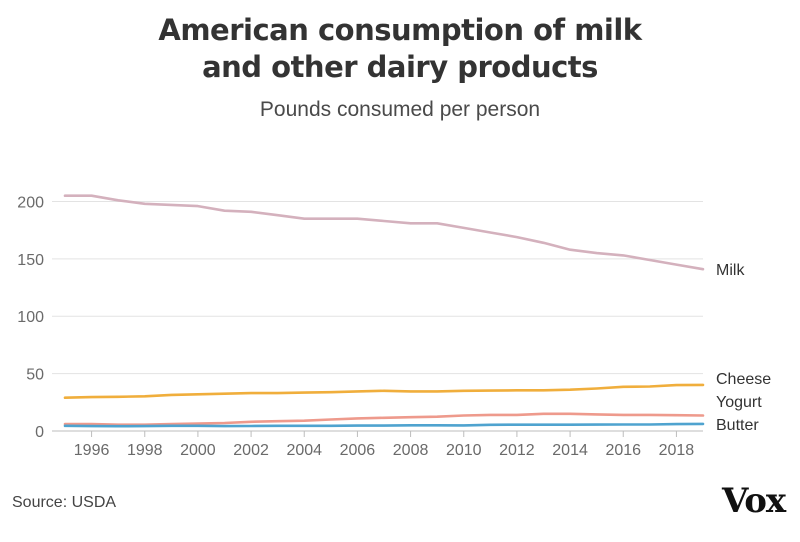 This screenshot has height=542, width=800. I want to click on x-tick-label: 2010, so click(464, 450).